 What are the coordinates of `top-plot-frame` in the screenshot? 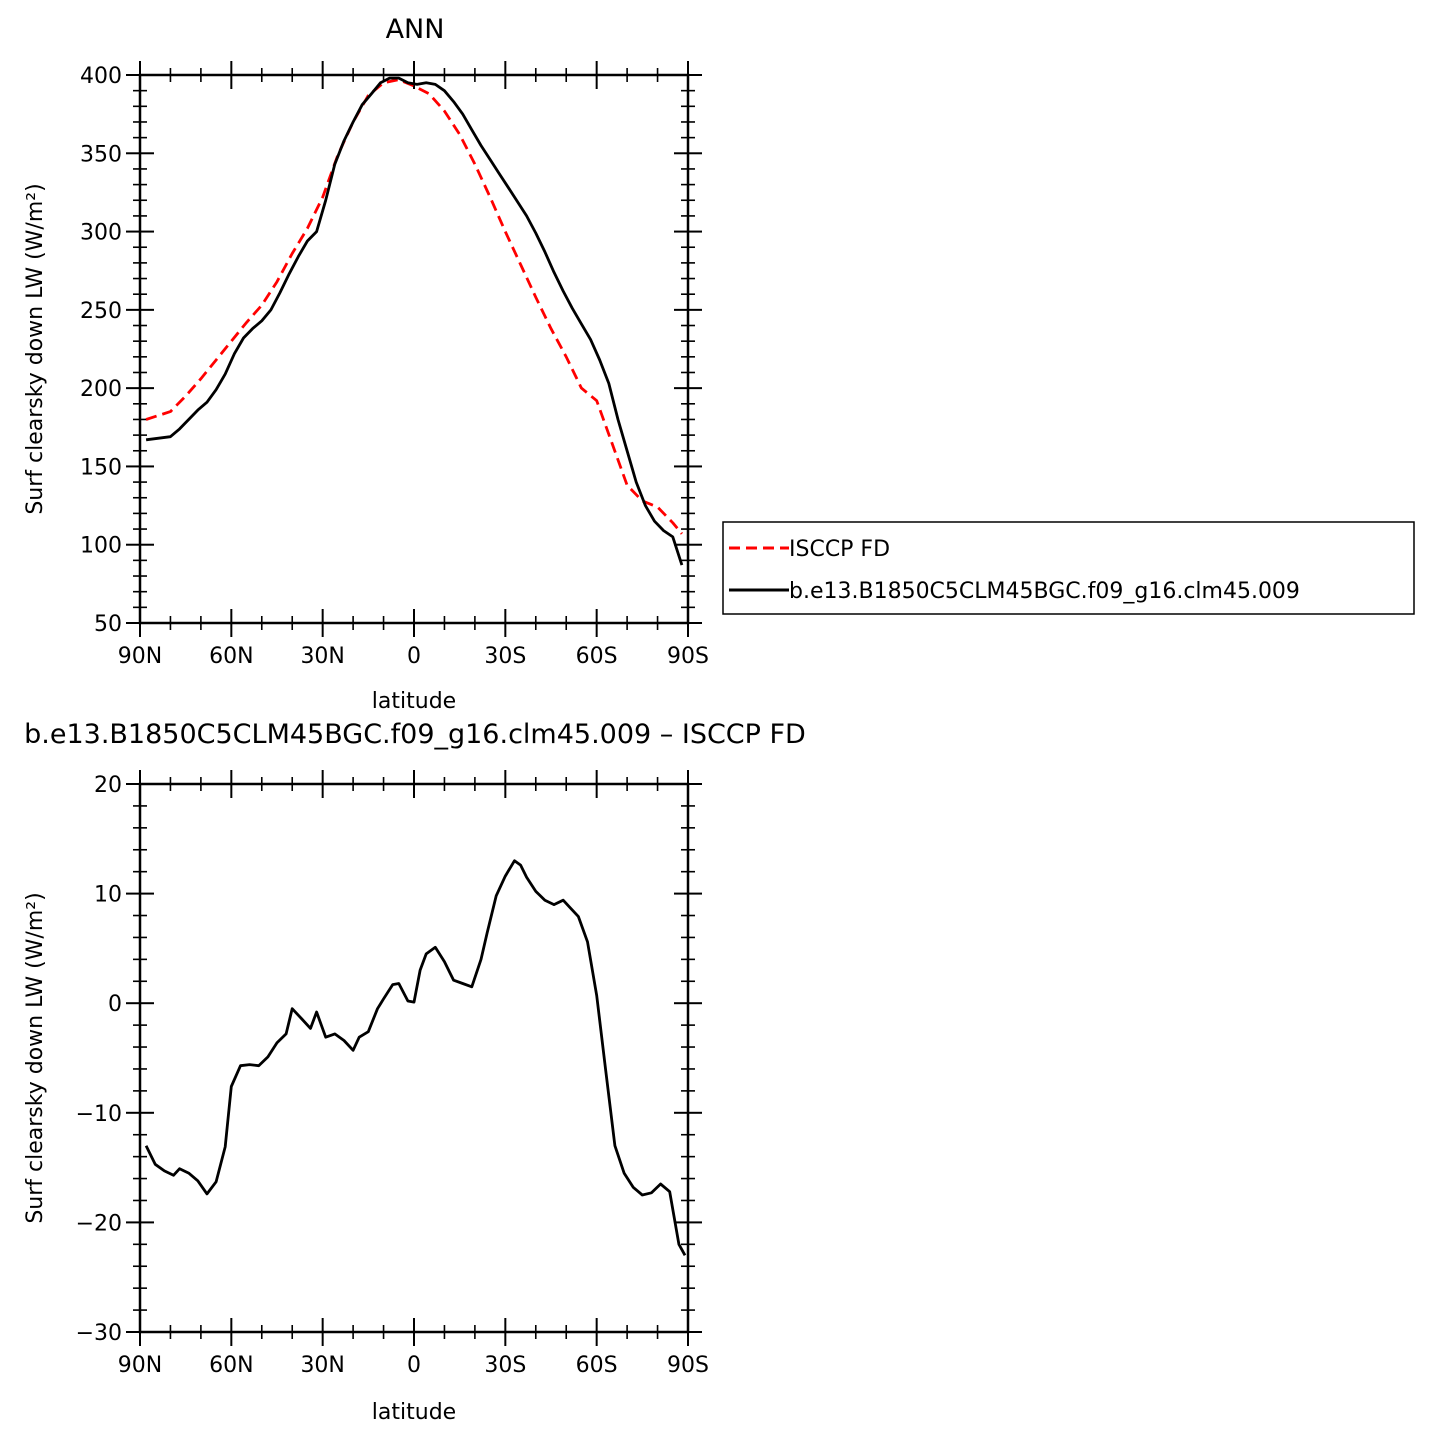 It's located at (414, 349).